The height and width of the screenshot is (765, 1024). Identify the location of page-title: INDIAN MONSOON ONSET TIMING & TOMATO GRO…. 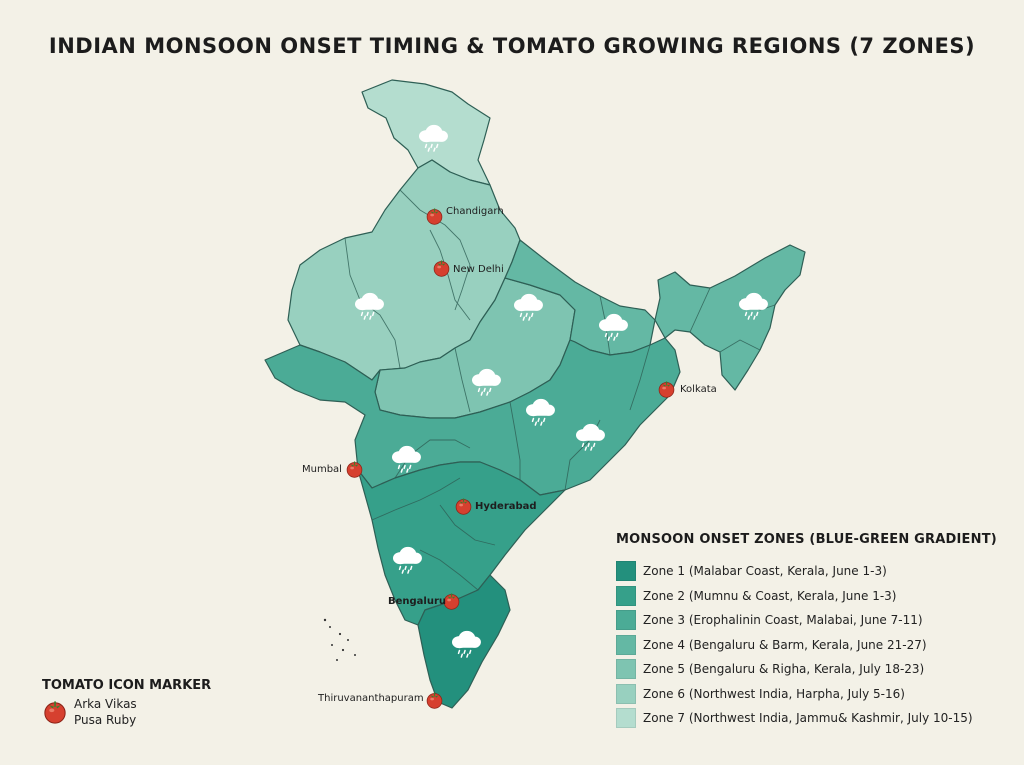
(512, 46).